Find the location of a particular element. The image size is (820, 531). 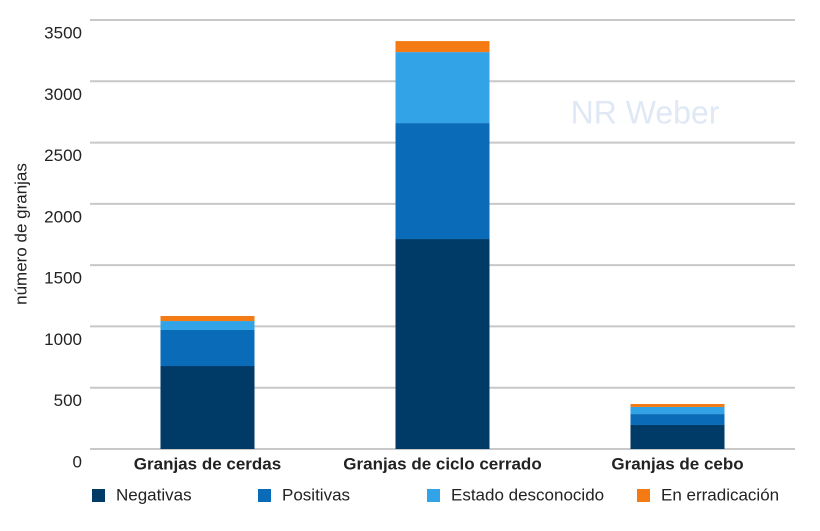

y-tick-label: 1000 is located at coordinates (63, 339).